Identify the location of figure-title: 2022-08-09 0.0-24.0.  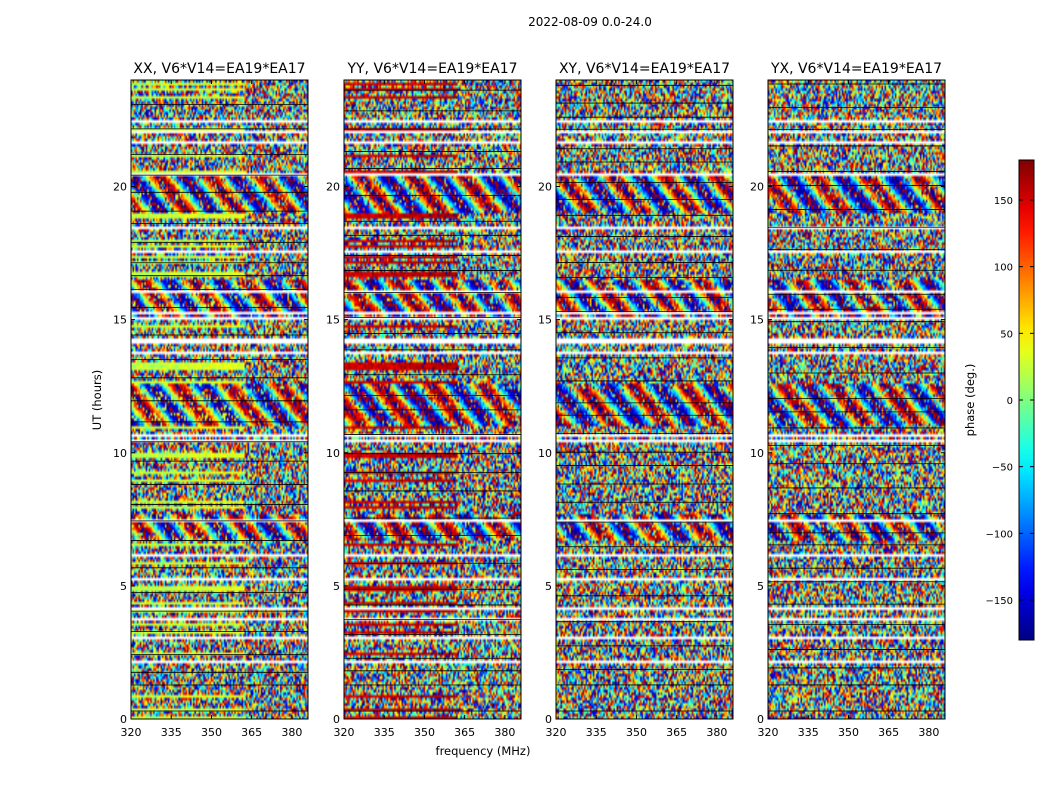
(590, 22).